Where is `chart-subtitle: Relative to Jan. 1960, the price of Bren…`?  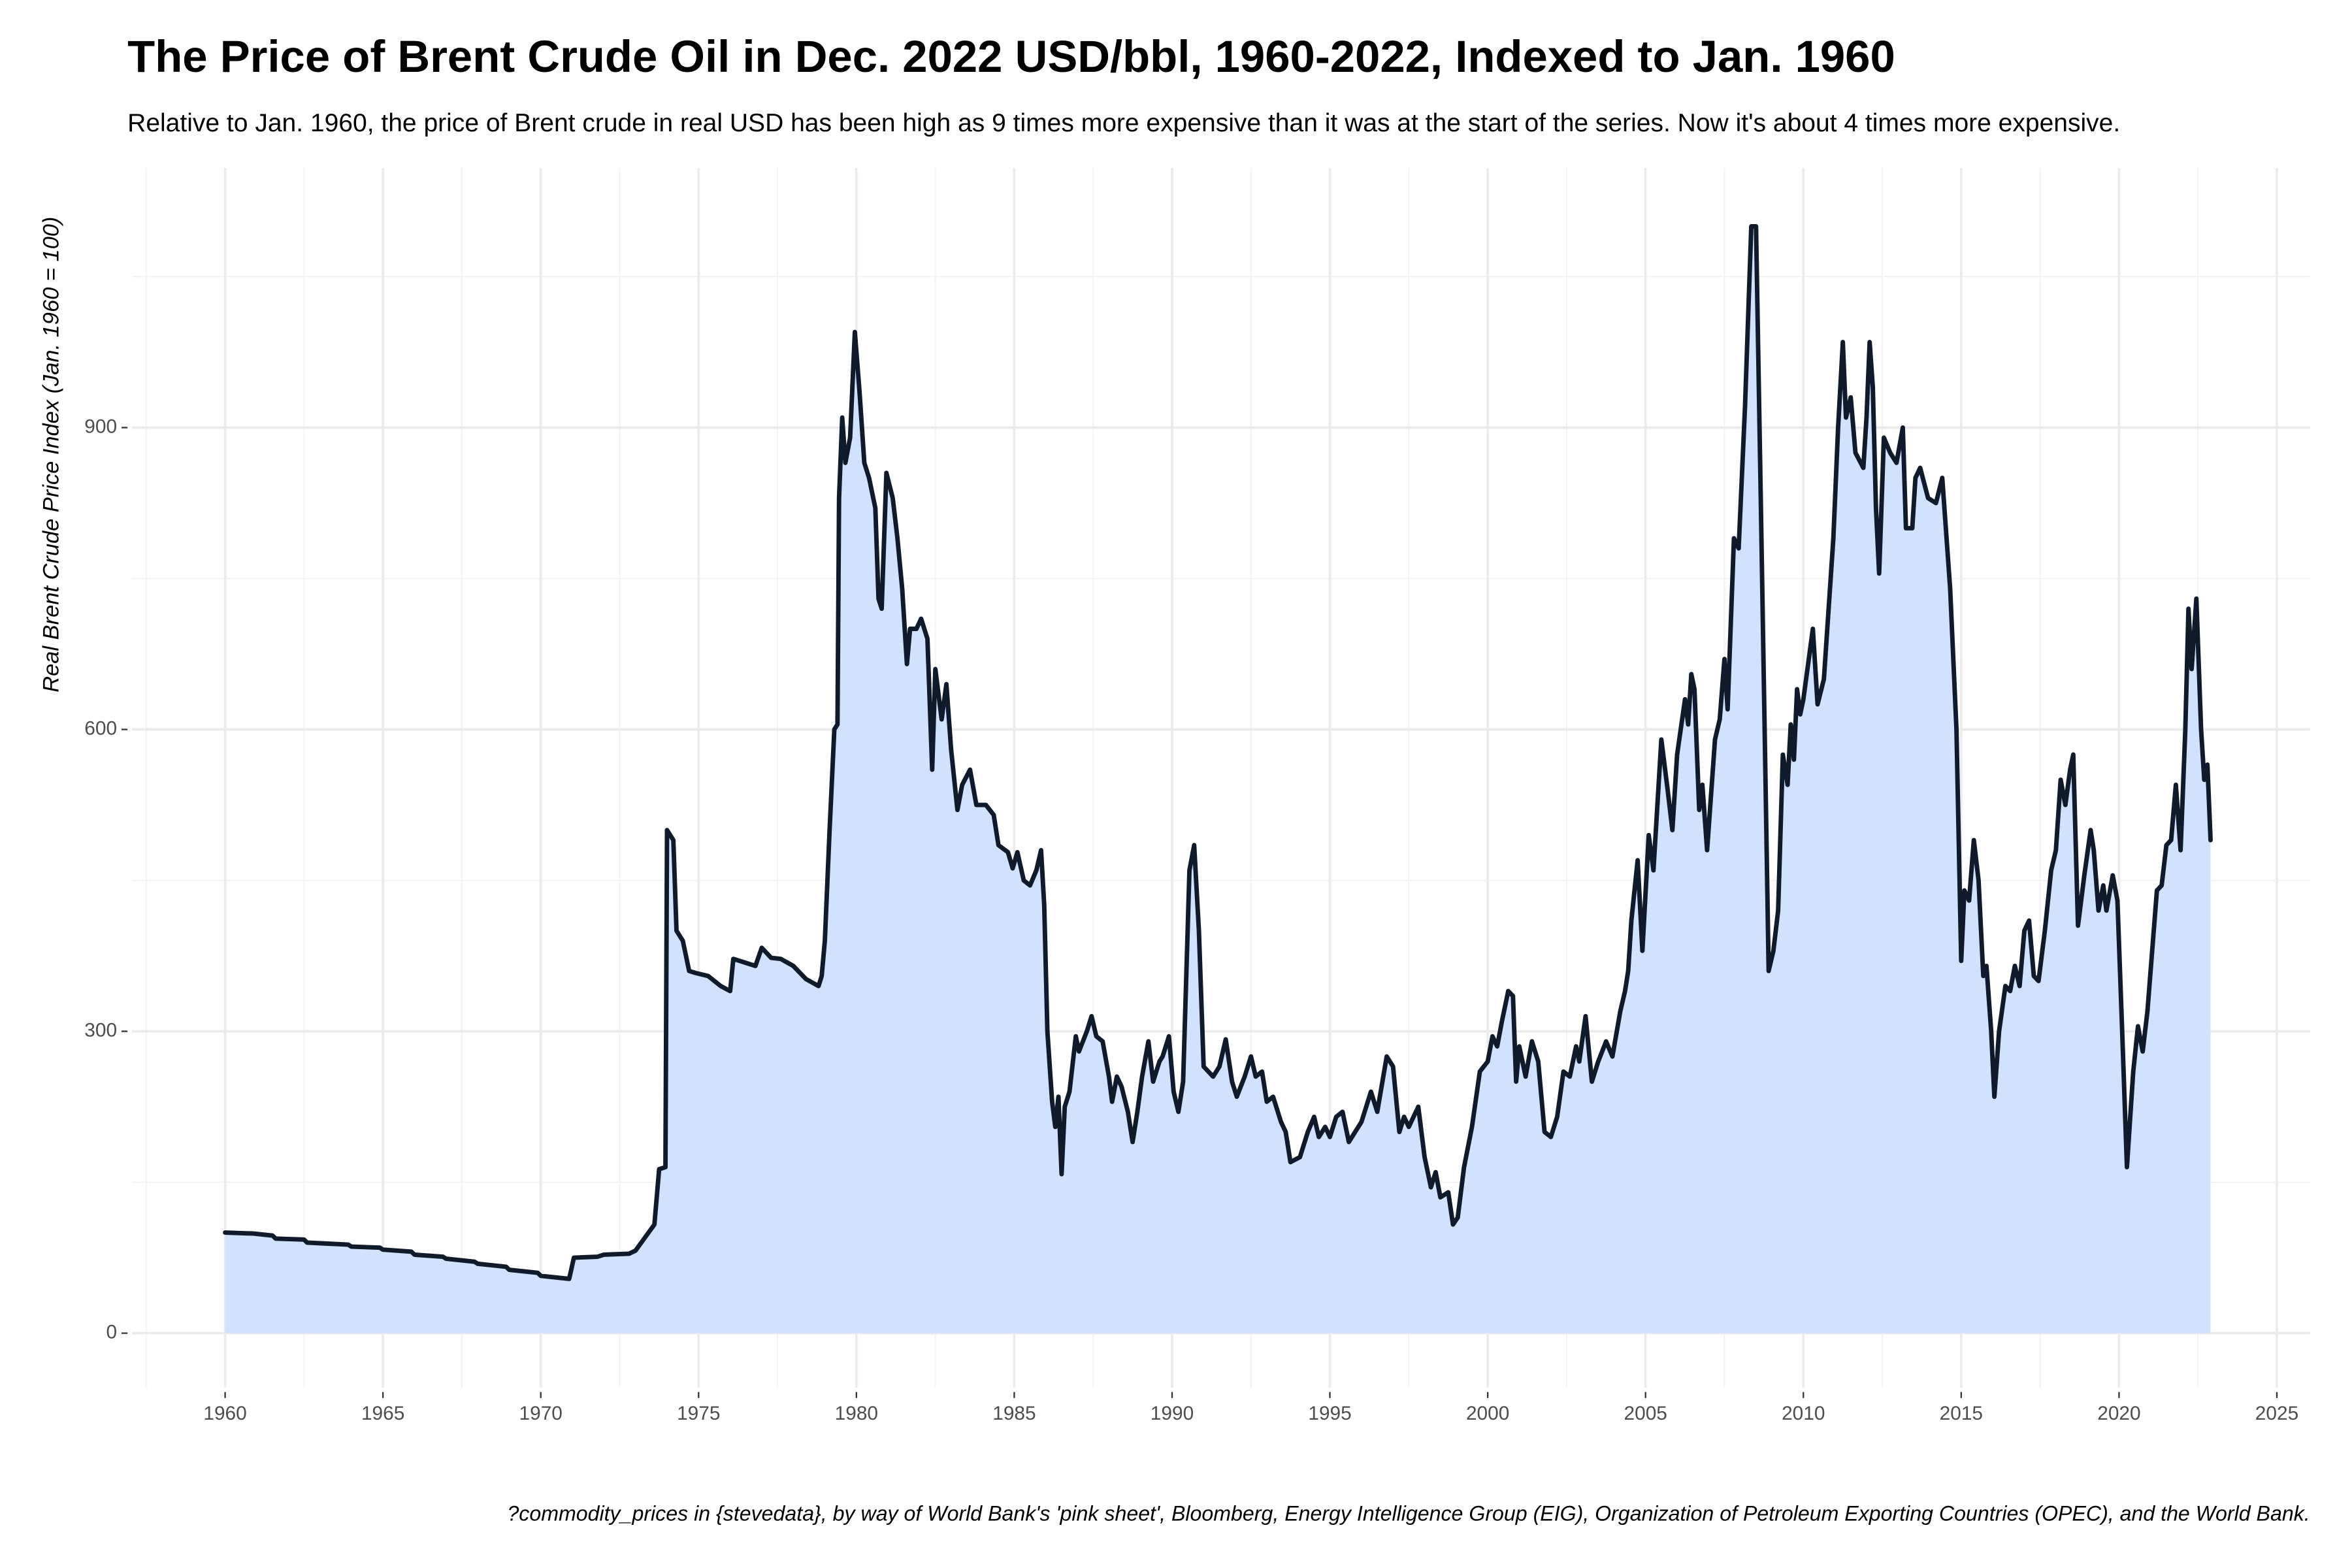 chart-subtitle: Relative to Jan. 1960, the price of Bren… is located at coordinates (1123, 123).